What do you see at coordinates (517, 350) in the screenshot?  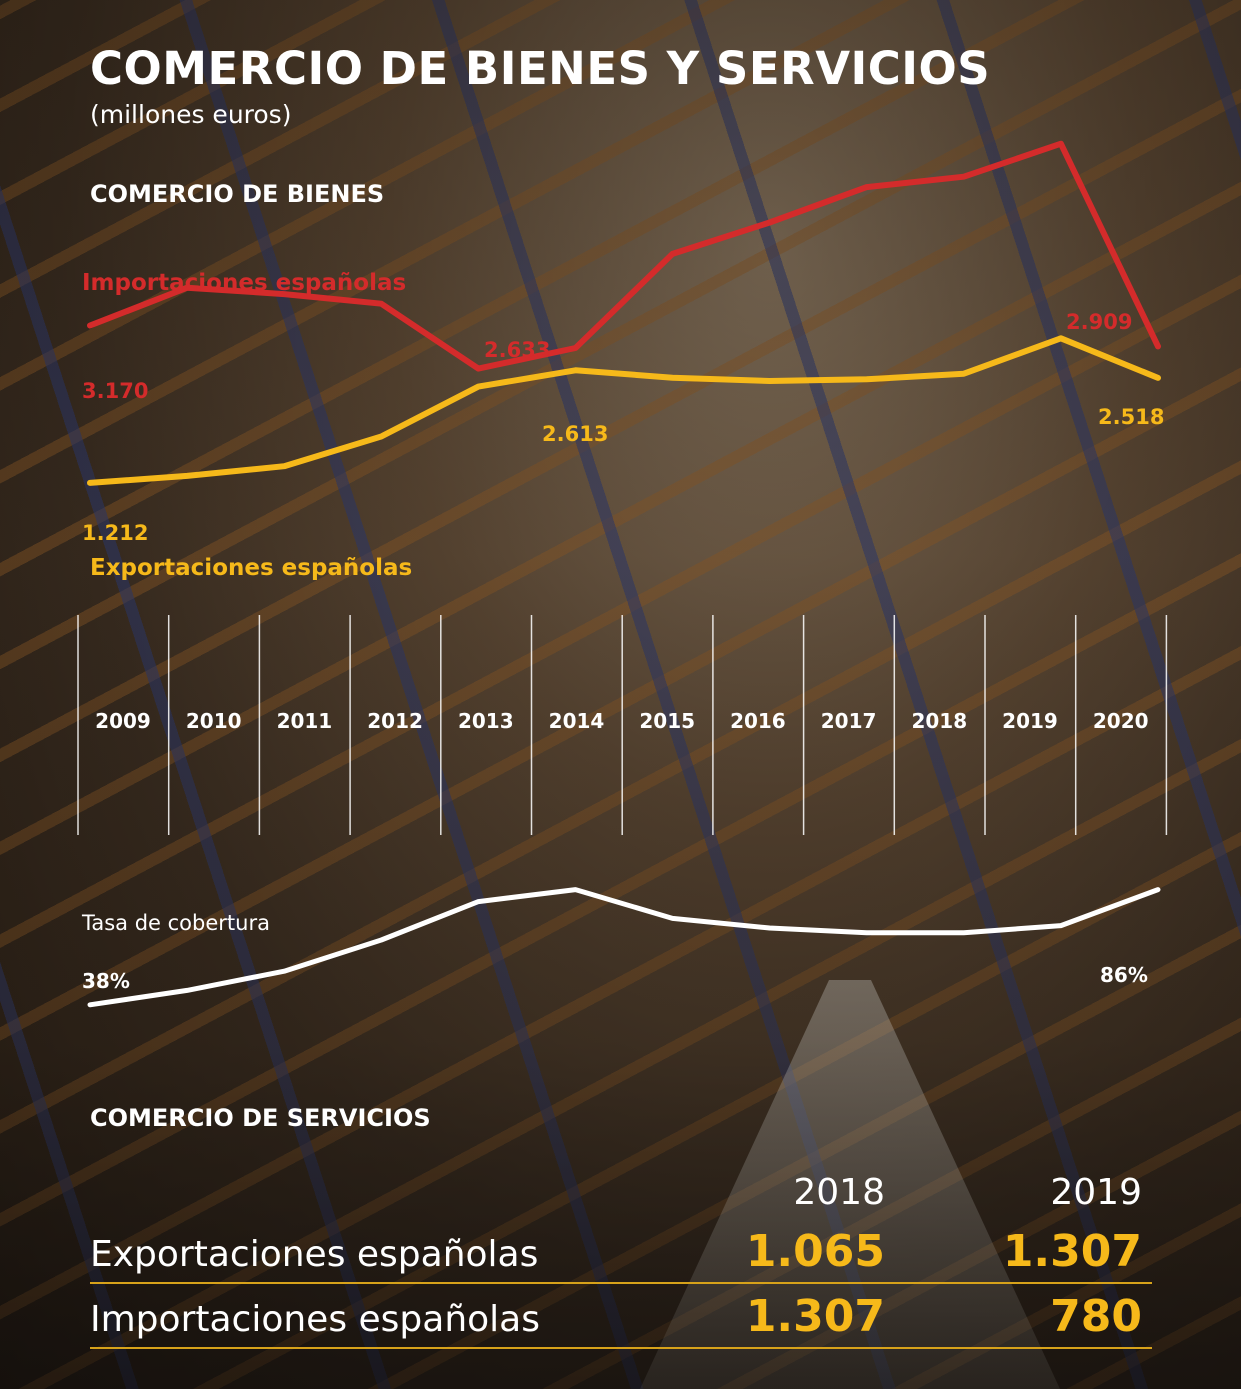 I see `data-label-imports-2013: 2.633` at bounding box center [517, 350].